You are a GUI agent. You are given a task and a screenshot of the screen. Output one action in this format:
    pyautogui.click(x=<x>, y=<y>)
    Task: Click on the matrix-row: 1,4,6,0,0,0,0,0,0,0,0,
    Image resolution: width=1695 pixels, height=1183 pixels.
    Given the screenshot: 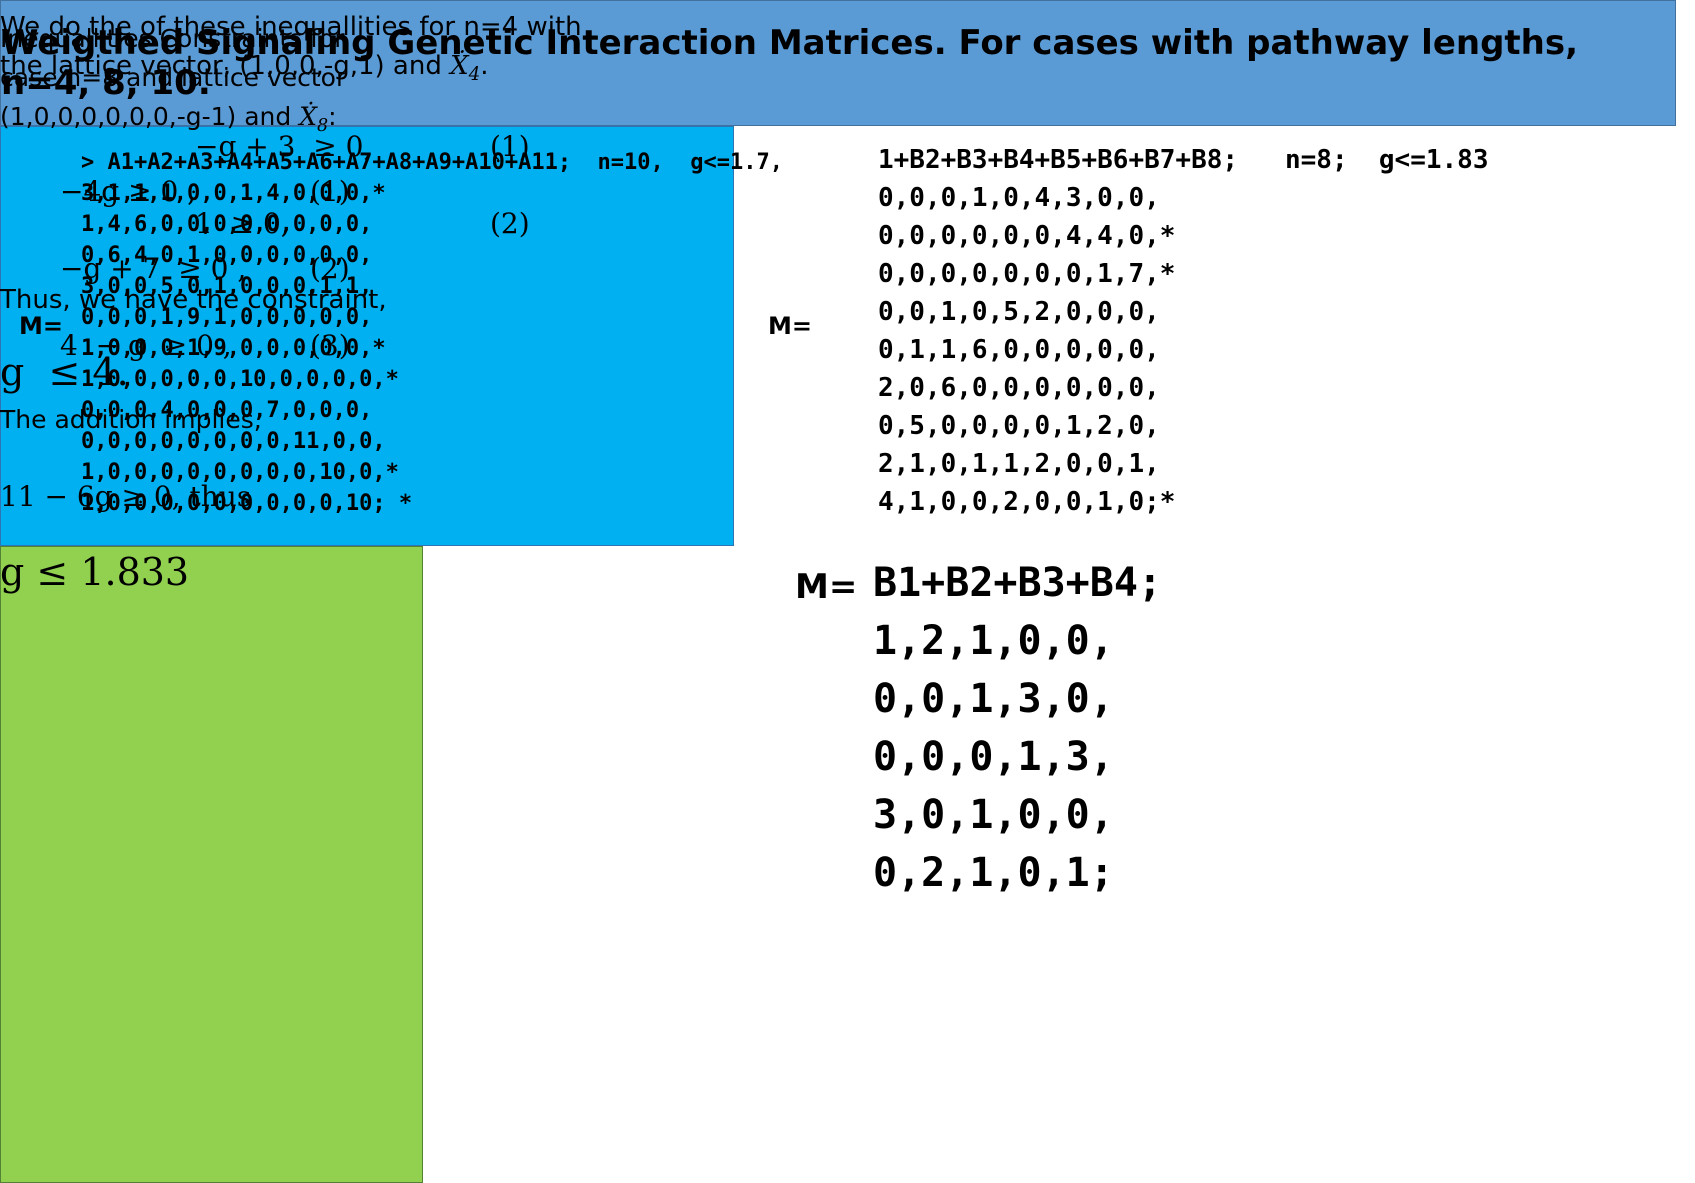 What is the action you would take?
    pyautogui.click(x=227, y=224)
    